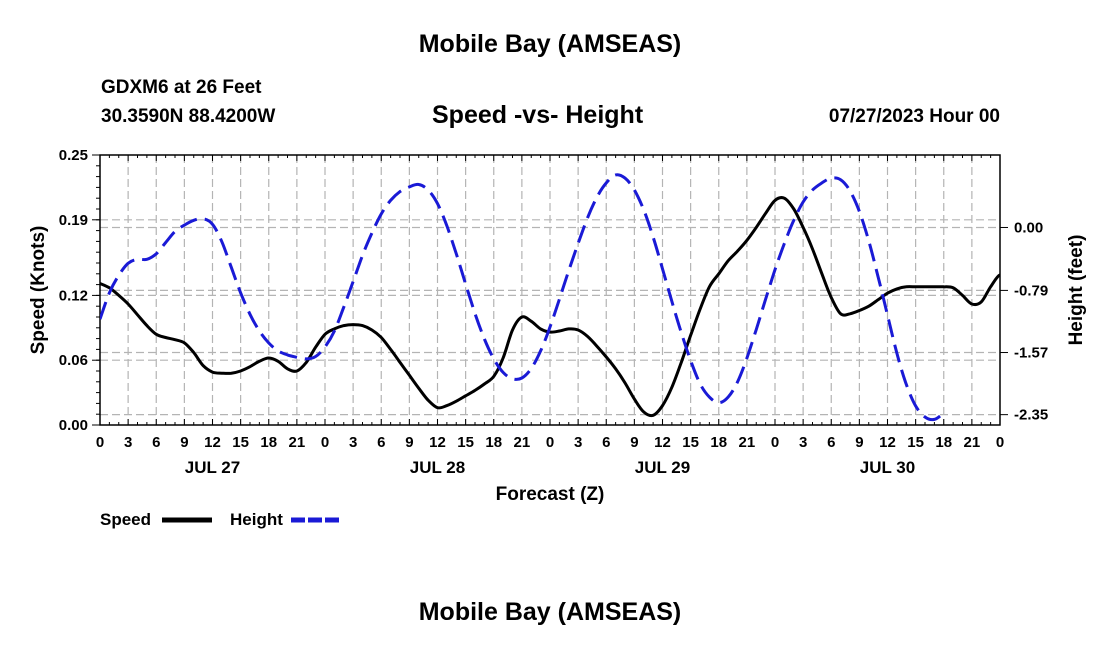  I want to click on chart-subtitle: Speed -vs- Height, so click(538, 115).